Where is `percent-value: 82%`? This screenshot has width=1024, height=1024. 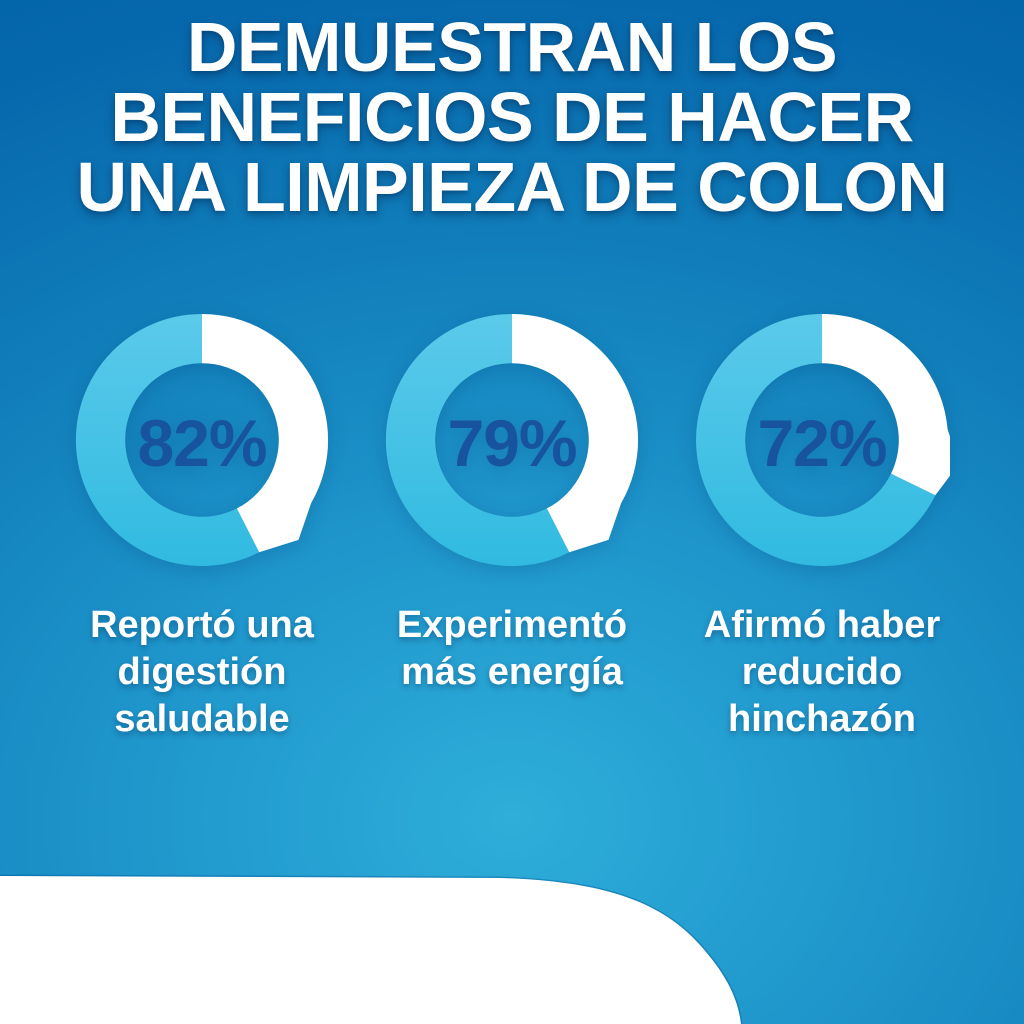 percent-value: 82% is located at coordinates (202, 443).